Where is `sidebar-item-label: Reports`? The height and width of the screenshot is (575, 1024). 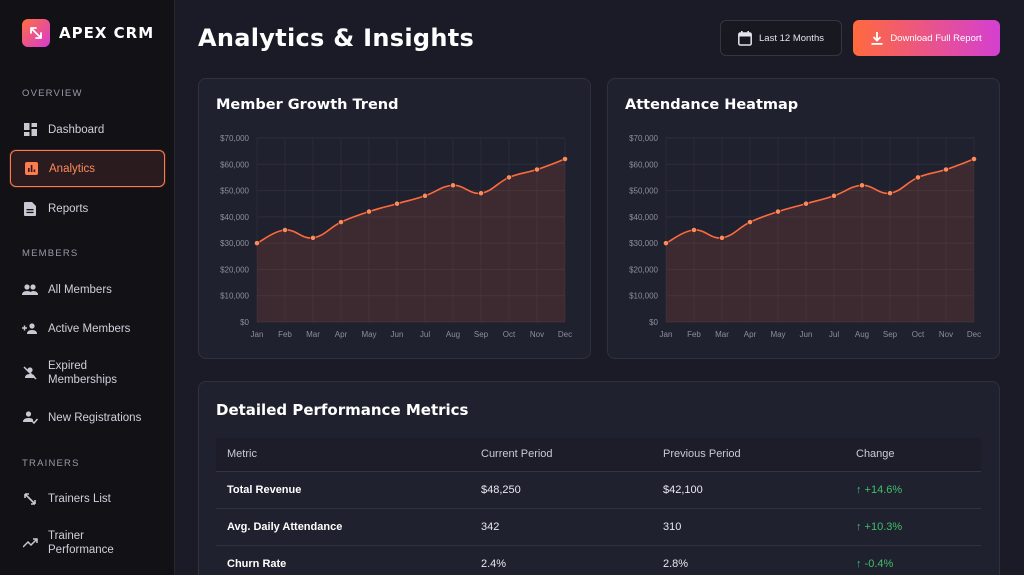 sidebar-item-label: Reports is located at coordinates (68, 208).